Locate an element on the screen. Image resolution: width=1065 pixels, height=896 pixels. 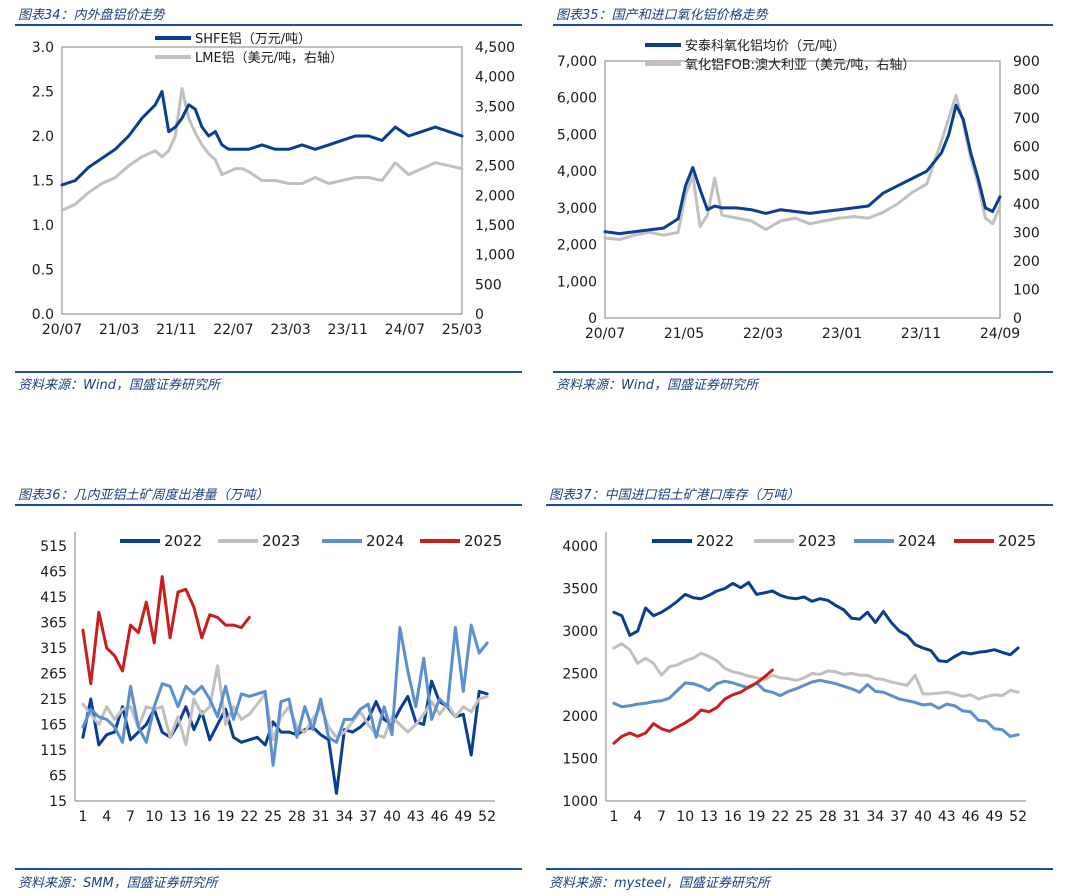
y-tick-label: 5,000 is located at coordinates (577, 135).